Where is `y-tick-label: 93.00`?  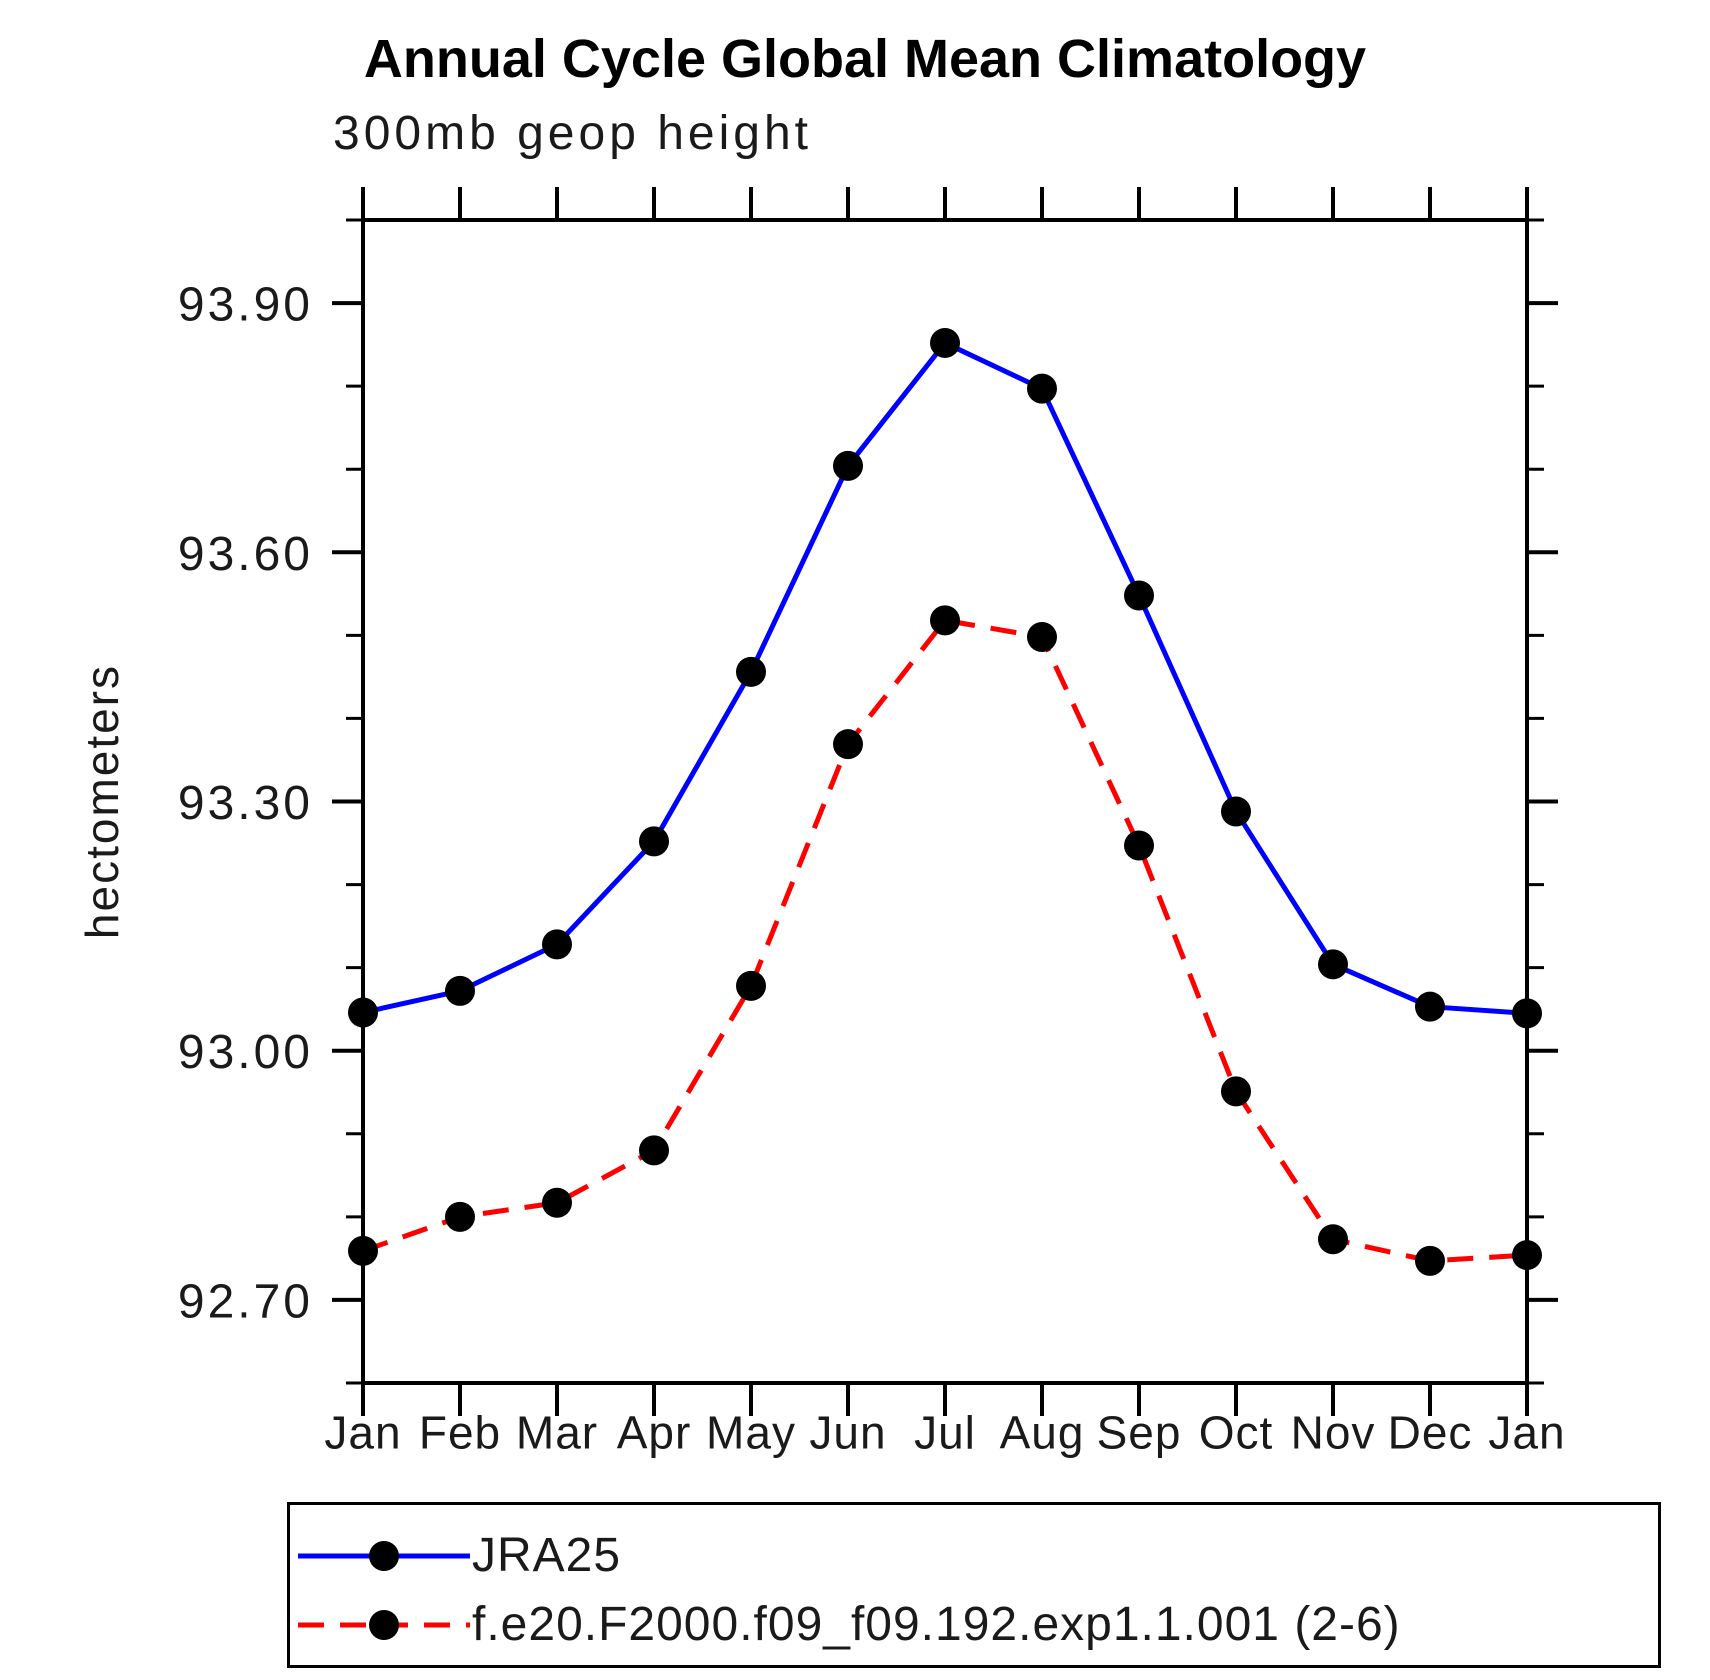
y-tick-label: 93.00 is located at coordinates (245, 1052).